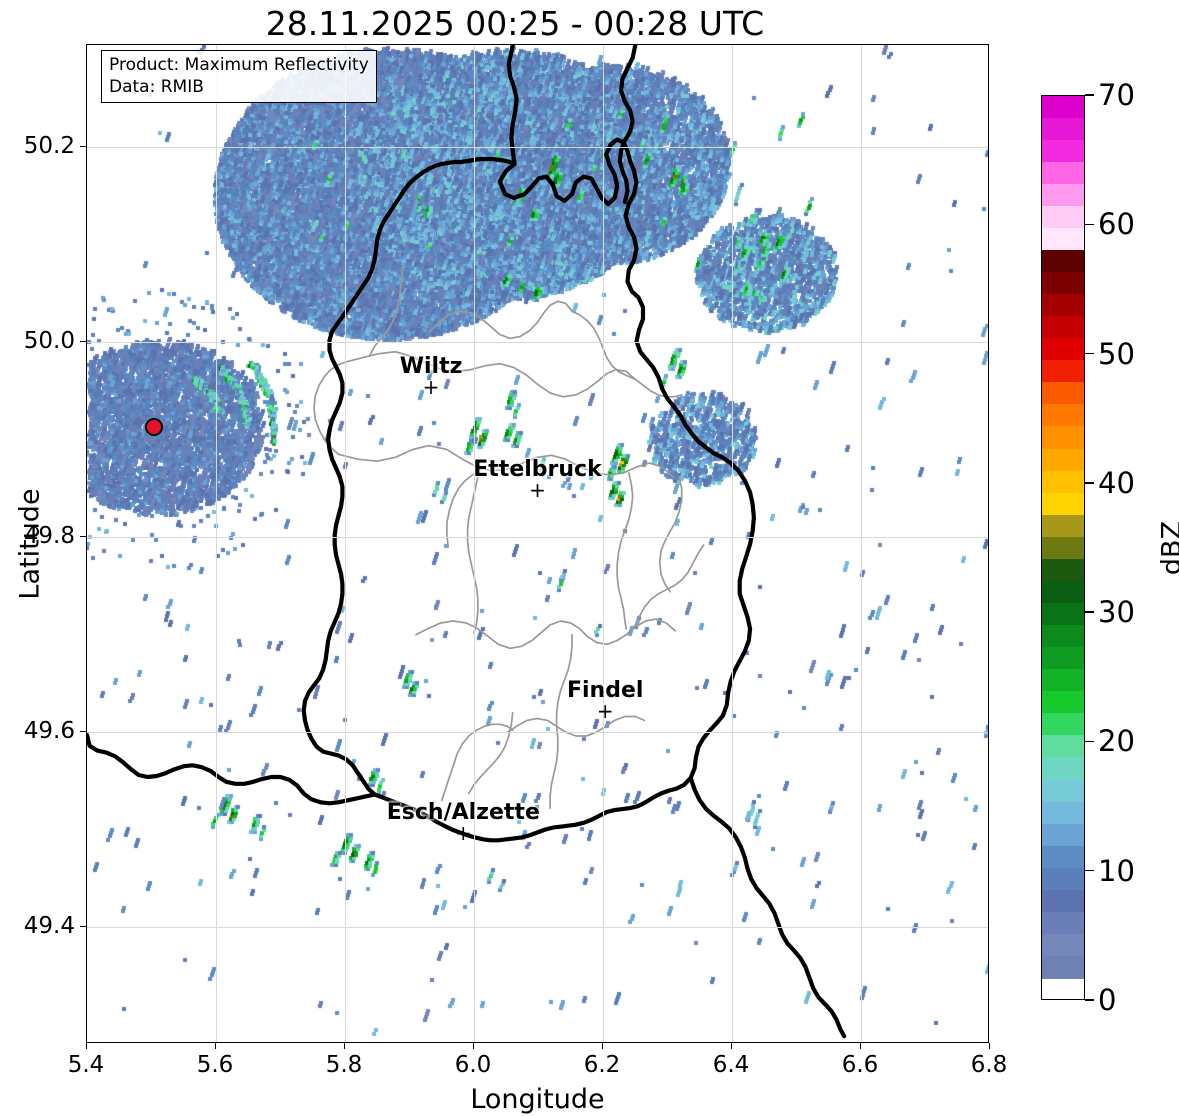  Describe the element at coordinates (537, 469) in the screenshot. I see `city-name: Ettelbruck` at that location.